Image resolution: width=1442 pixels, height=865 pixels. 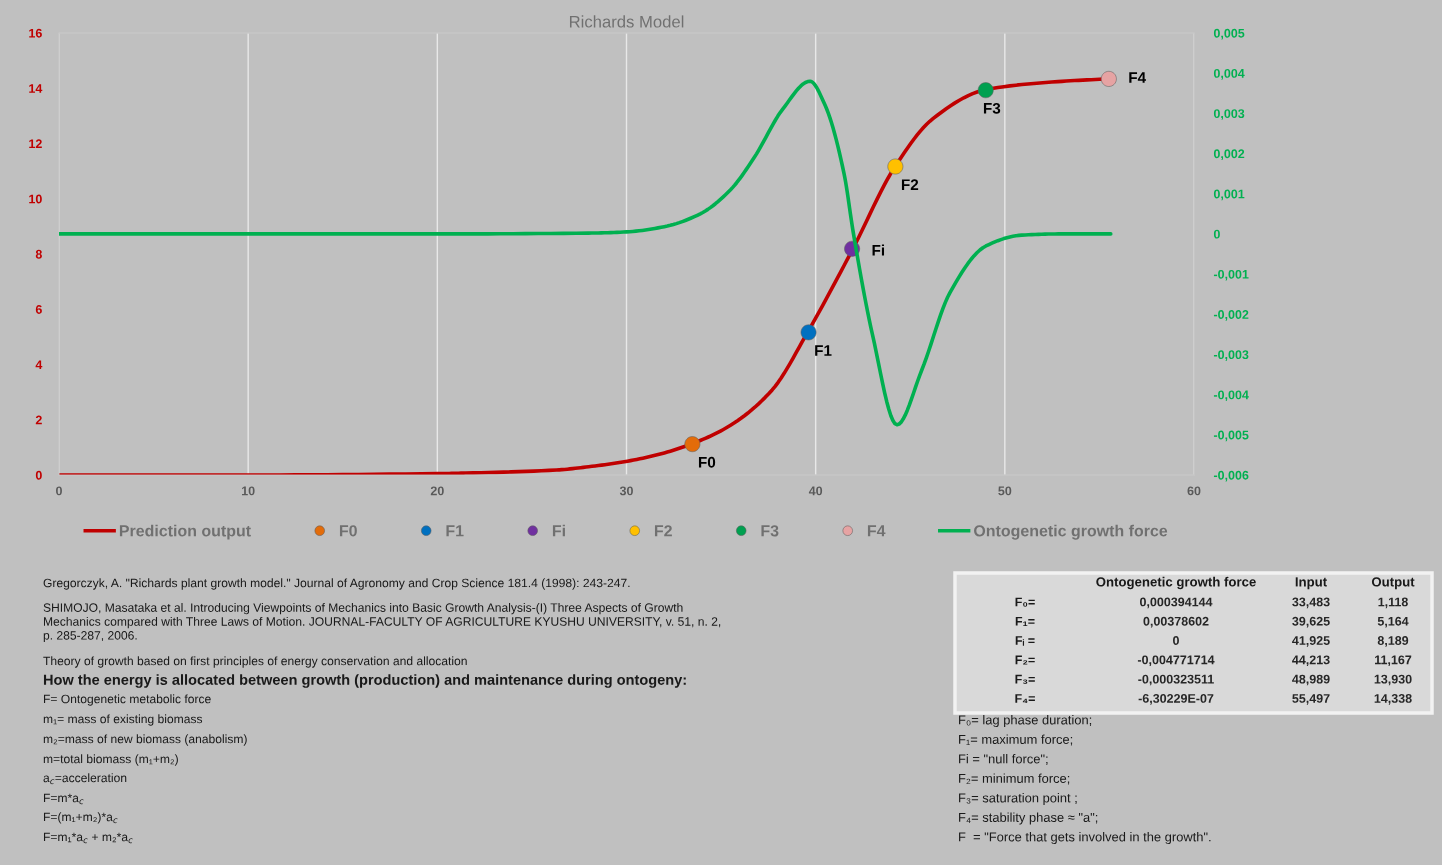 What do you see at coordinates (35, 199) in the screenshot?
I see `y-tick-label: 10` at bounding box center [35, 199].